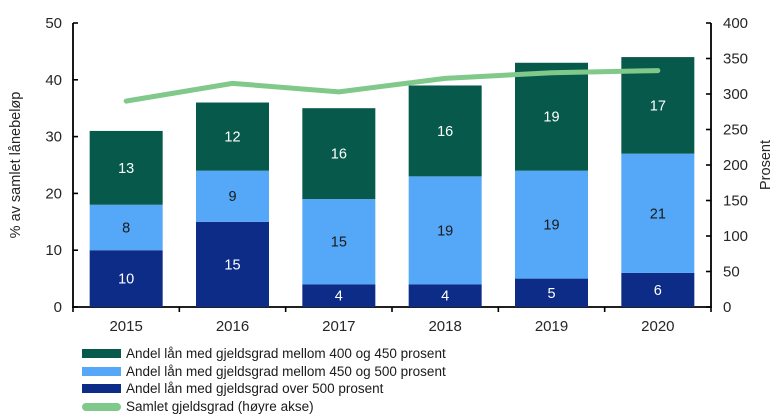 This screenshot has height=419, width=784. Describe the element at coordinates (444, 326) in the screenshot. I see `x-axis-category-label: 2018` at that location.